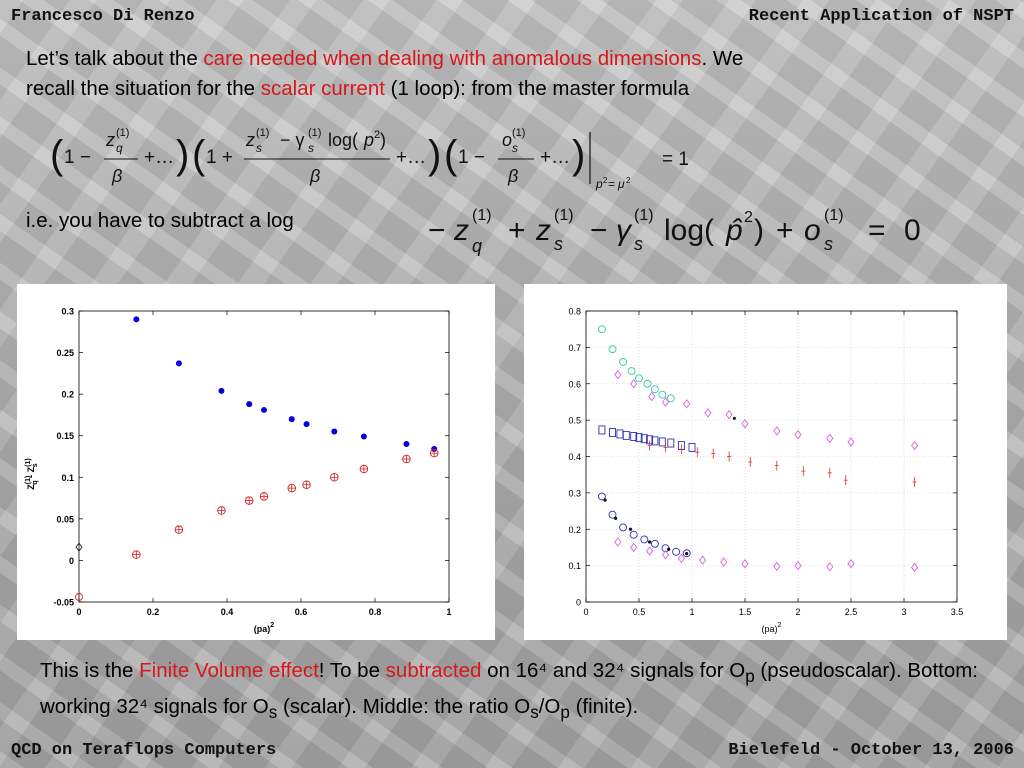 The image size is (1024, 768). I want to click on intro-text-1-end: . We, so click(722, 58).